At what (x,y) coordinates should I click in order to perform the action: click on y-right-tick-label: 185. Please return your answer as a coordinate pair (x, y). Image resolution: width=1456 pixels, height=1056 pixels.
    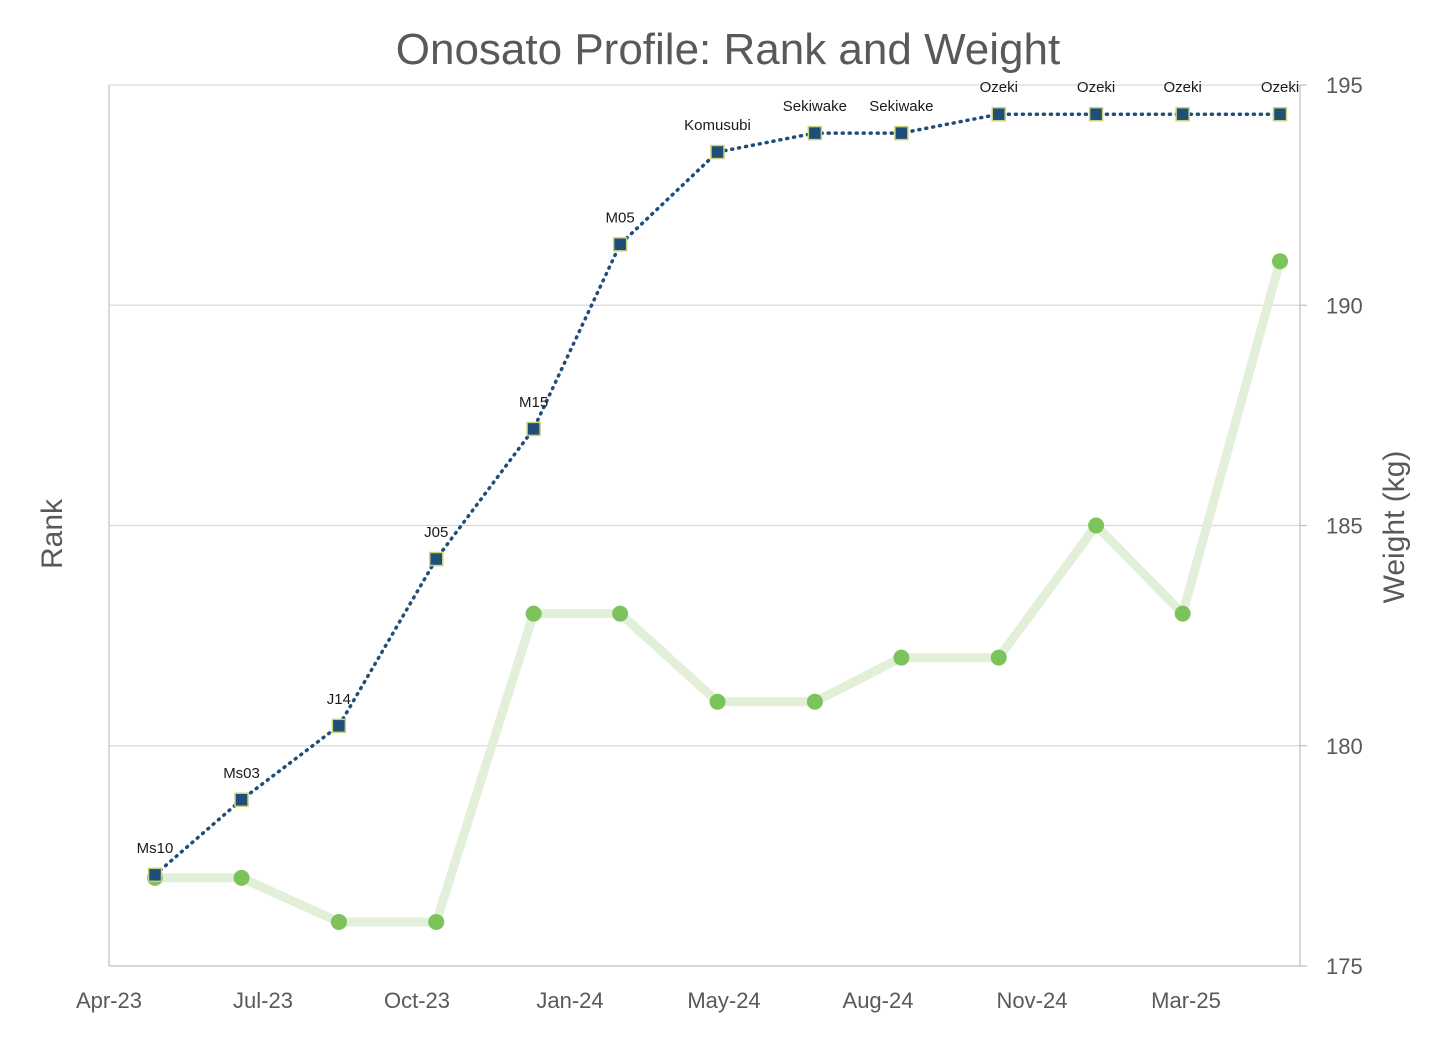
    Looking at the image, I should click on (1344, 526).